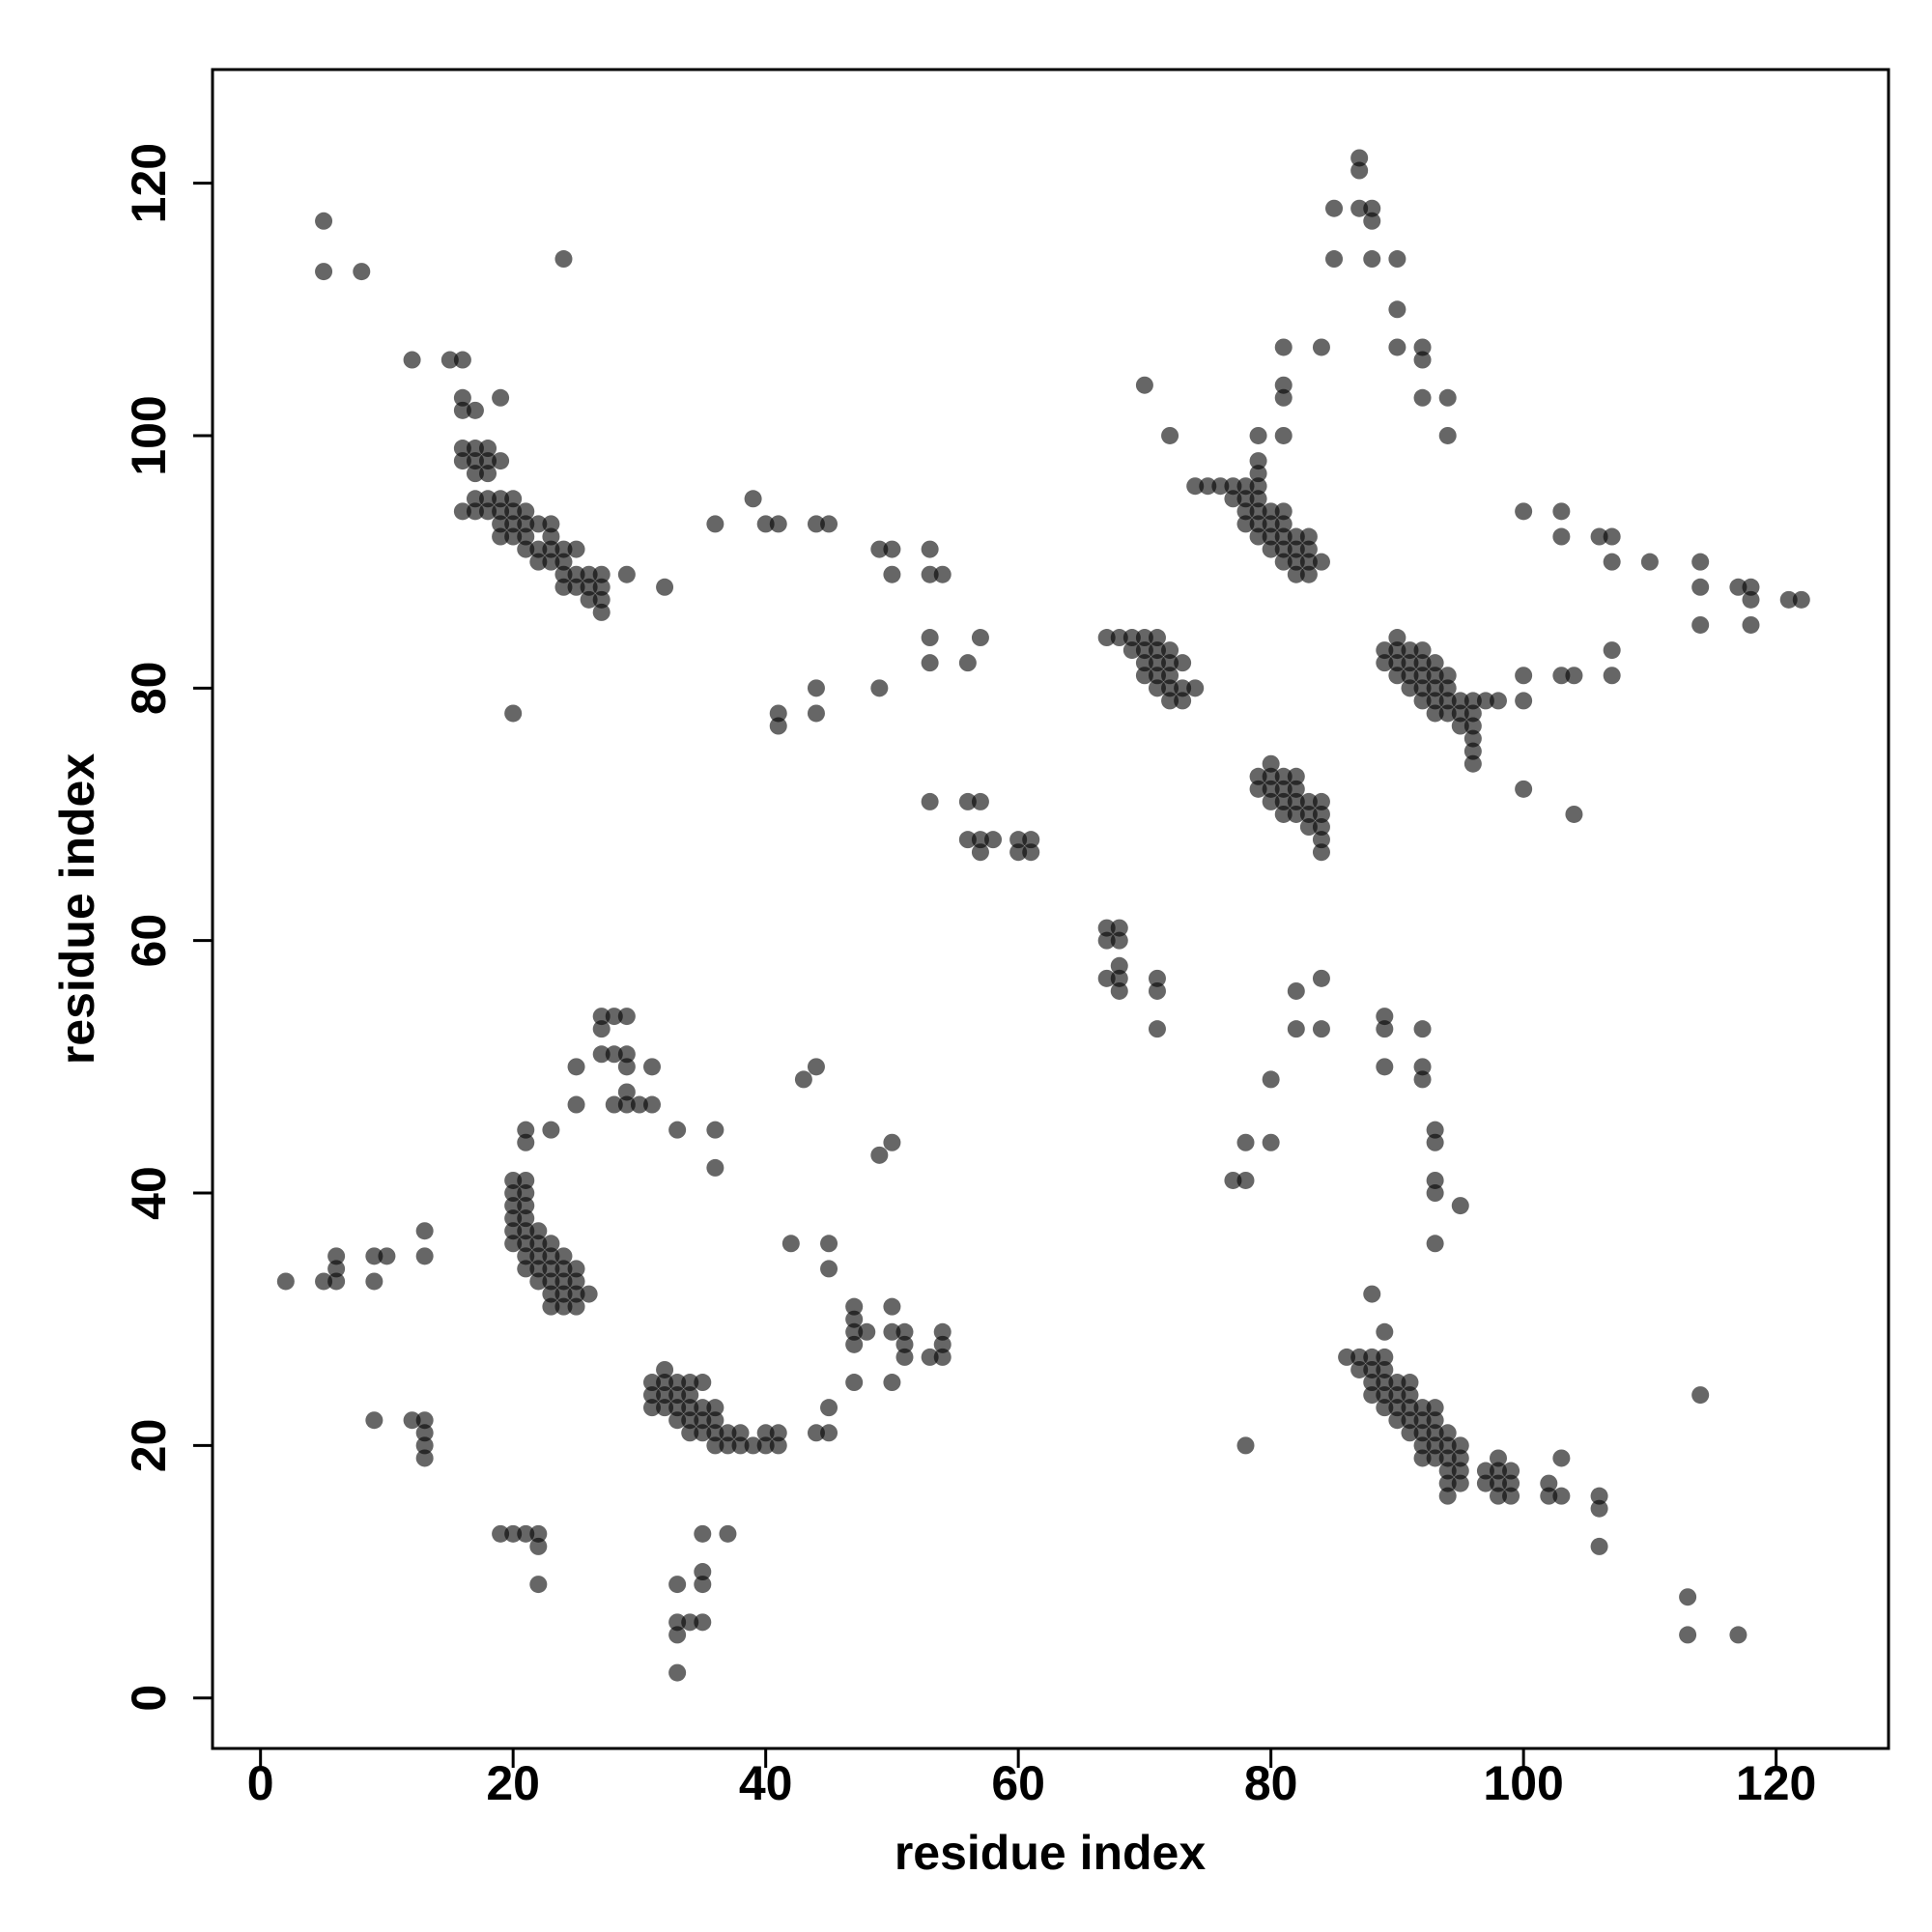 The width and height of the screenshot is (1932, 1932). I want to click on x-tick-label: 20, so click(513, 1783).